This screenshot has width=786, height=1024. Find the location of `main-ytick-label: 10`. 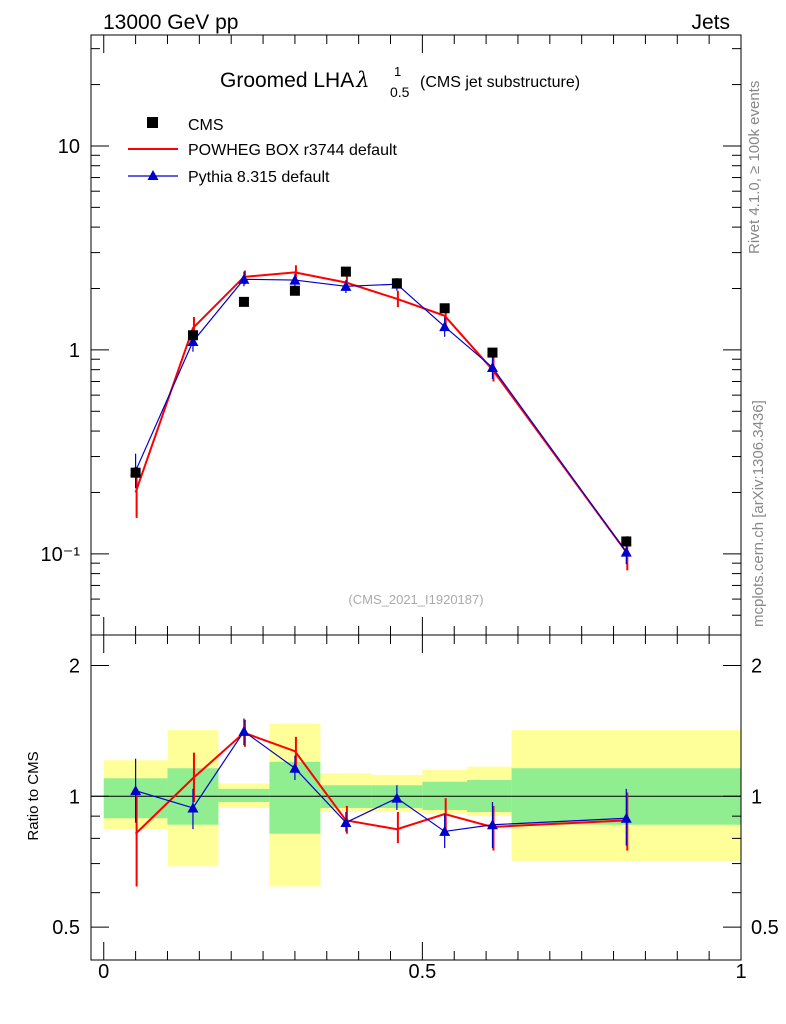

main-ytick-label: 10 is located at coordinates (69, 147).